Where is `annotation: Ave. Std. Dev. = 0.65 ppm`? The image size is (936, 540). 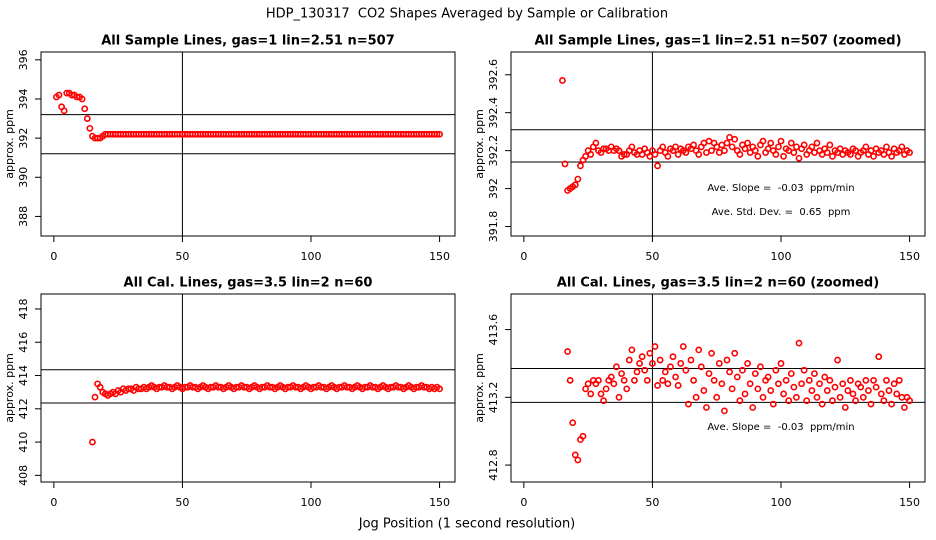 annotation: Ave. Std. Dev. = 0.65 ppm is located at coordinates (781, 212).